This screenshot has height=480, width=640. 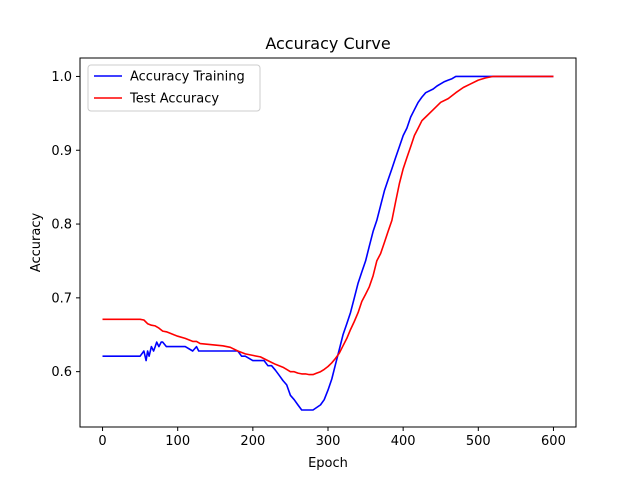 I want to click on legend-box, so click(x=174, y=88).